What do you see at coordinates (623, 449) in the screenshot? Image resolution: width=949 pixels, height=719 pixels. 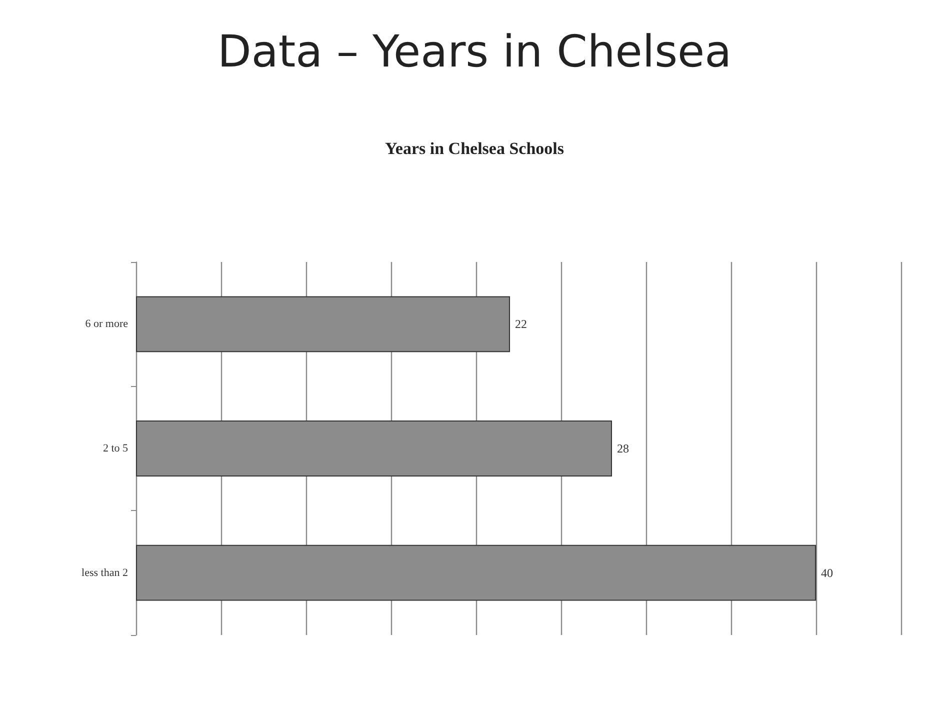 I see `data-label: 28` at bounding box center [623, 449].